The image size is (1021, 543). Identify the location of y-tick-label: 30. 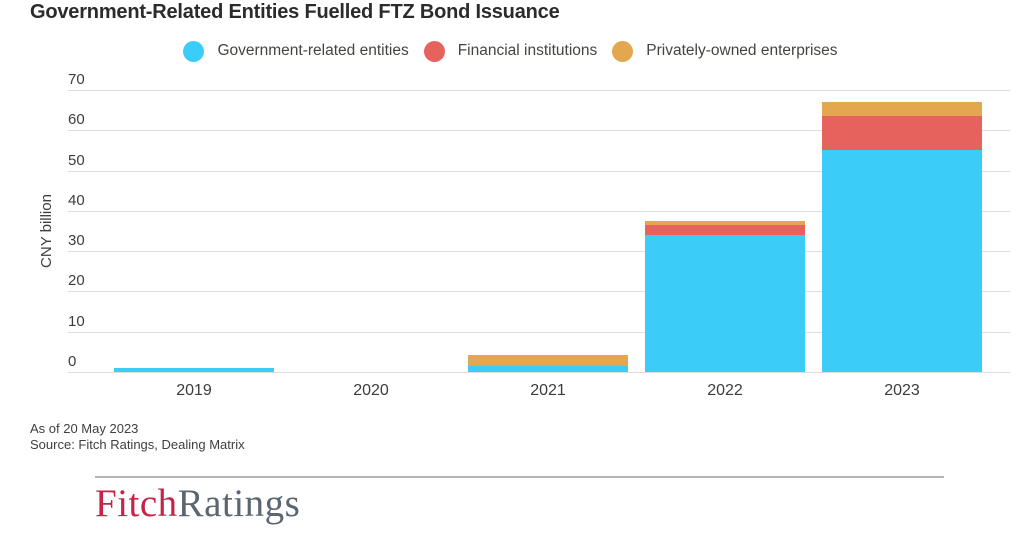
(76, 241).